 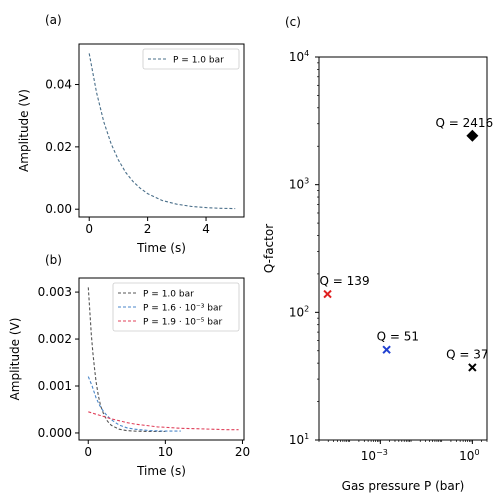 What do you see at coordinates (299, 311) in the screenshot?
I see `y-tick-label: 10²` at bounding box center [299, 311].